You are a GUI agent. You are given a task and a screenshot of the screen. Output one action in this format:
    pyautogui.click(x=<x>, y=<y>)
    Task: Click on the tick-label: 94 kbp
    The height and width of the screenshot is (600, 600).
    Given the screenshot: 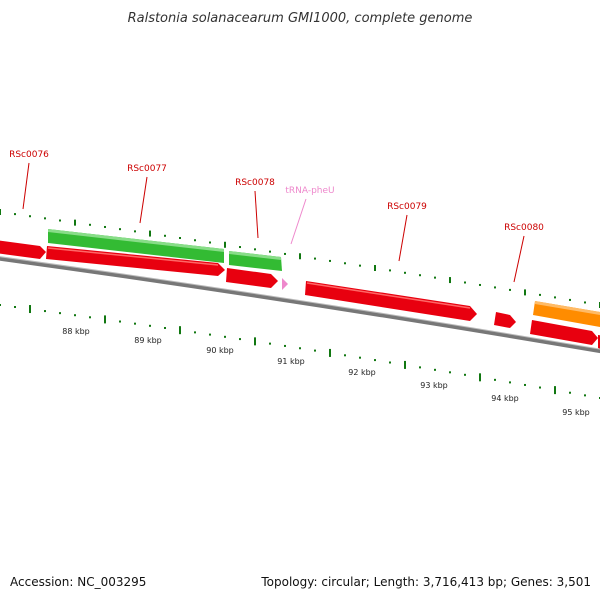 What is the action you would take?
    pyautogui.click(x=505, y=398)
    